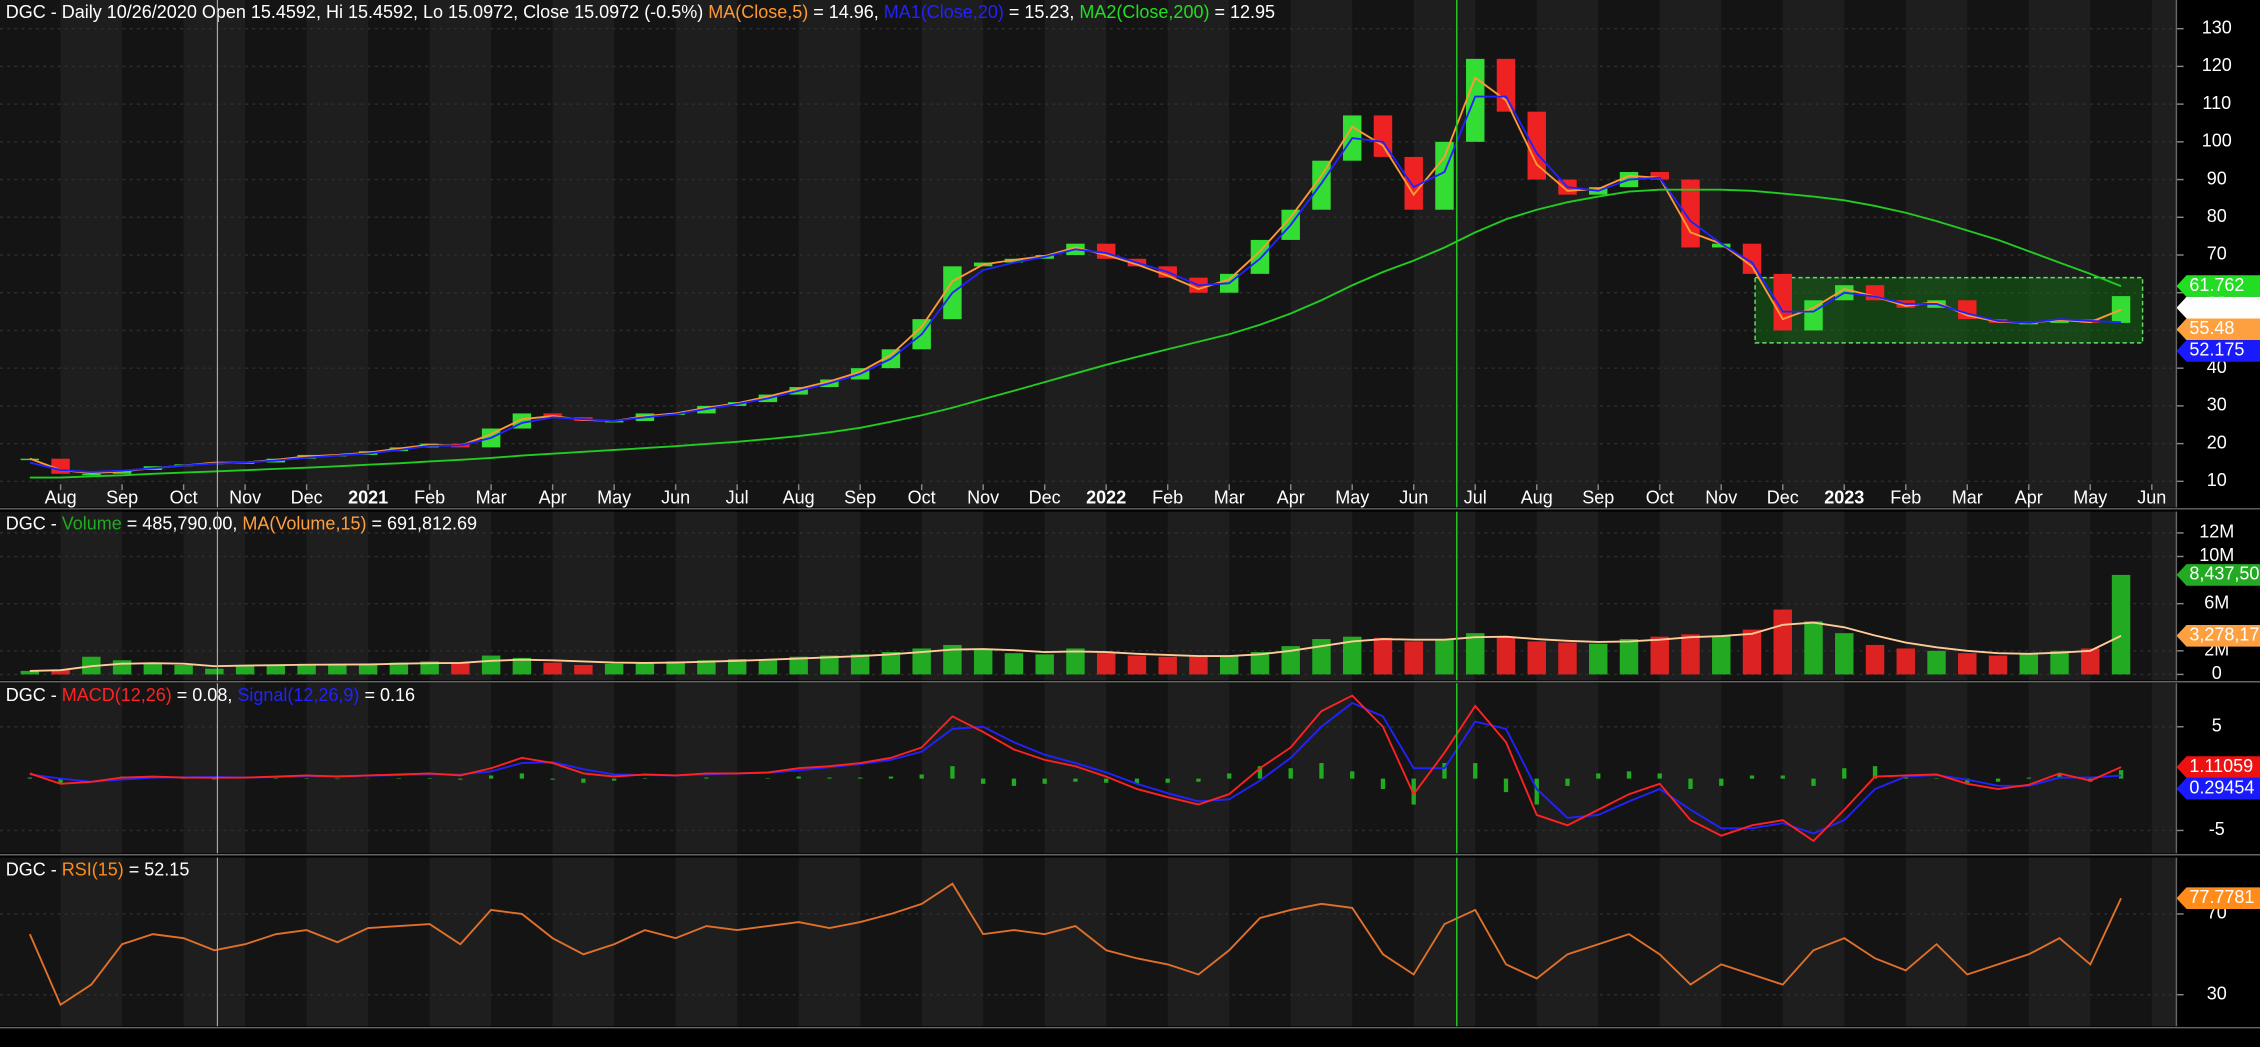 The width and height of the screenshot is (2260, 1047). I want to click on header-segment: MA2(Close,200), so click(1144, 12).